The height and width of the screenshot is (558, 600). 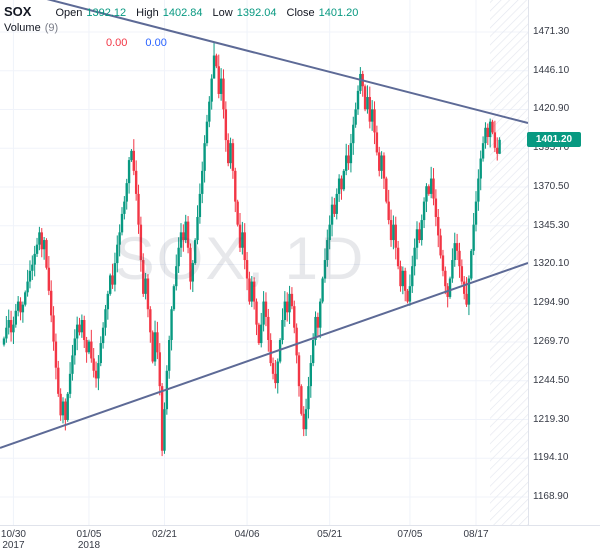 I want to click on volume-value-2: 0.00, so click(x=156, y=43).